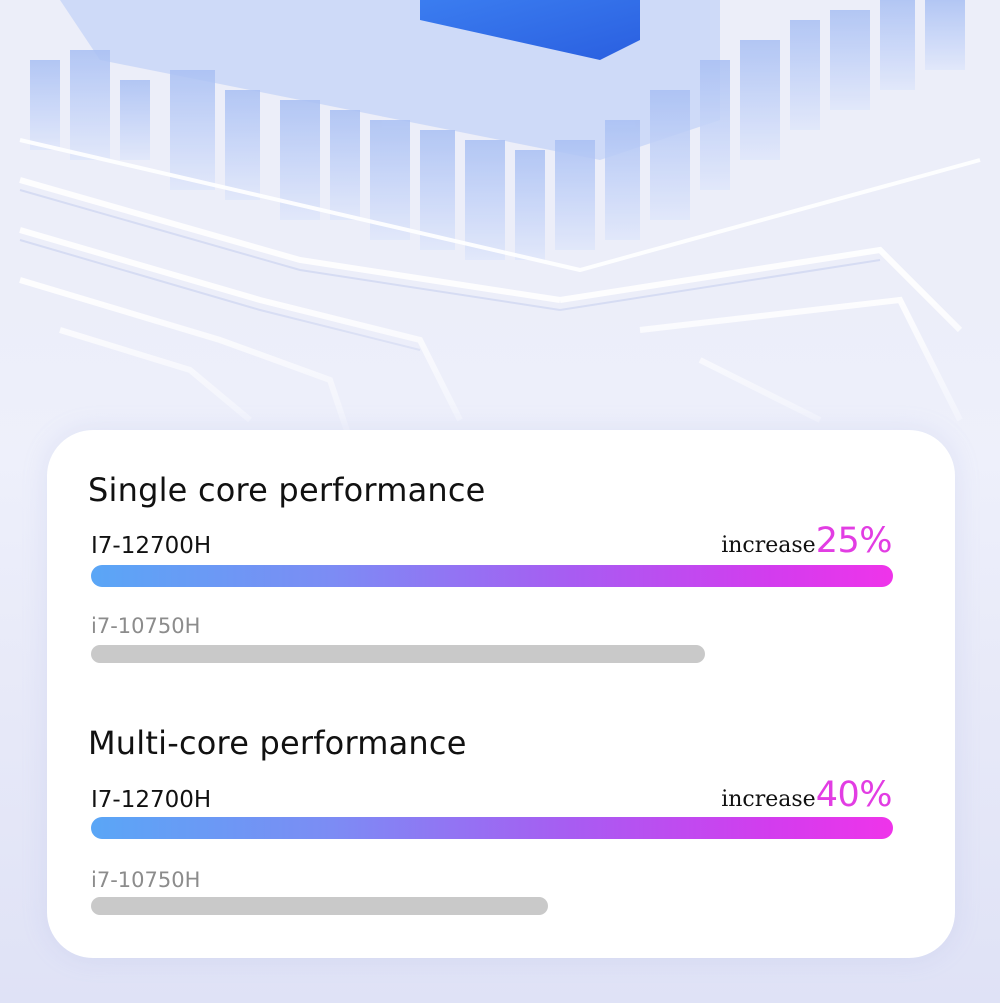 The width and height of the screenshot is (1000, 1003). Describe the element at coordinates (398, 654) in the screenshot. I see `single-core-old-bar` at that location.